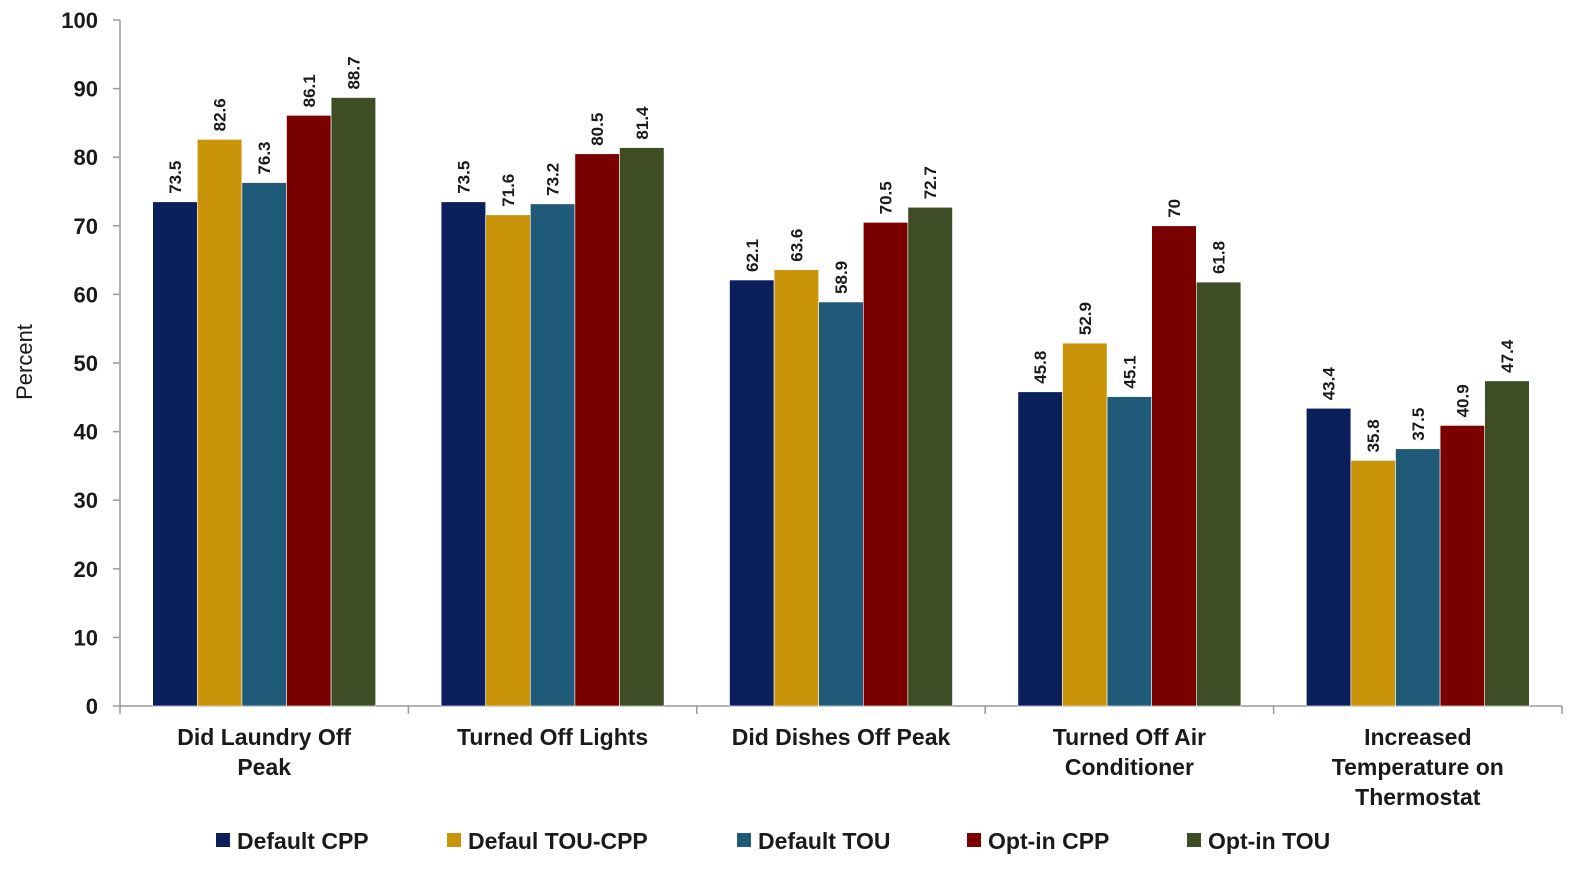  I want to click on x-category-label: Peak, so click(264, 767).